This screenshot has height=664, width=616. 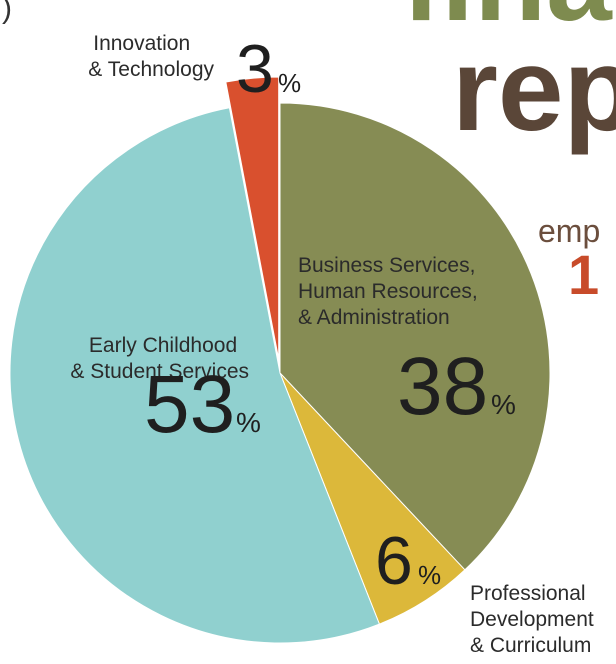 What do you see at coordinates (528, 593) in the screenshot?
I see `professional-label-line-1: Professional` at bounding box center [528, 593].